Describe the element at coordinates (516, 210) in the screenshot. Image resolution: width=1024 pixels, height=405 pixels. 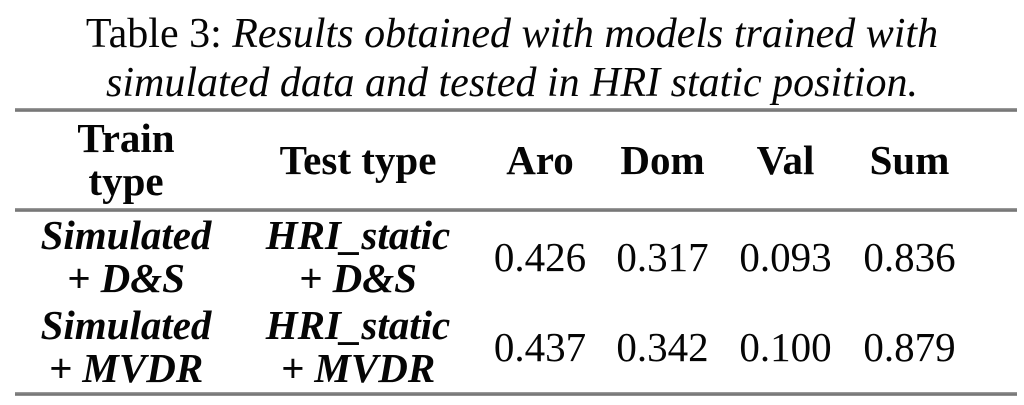
I see `table-header-rule` at that location.